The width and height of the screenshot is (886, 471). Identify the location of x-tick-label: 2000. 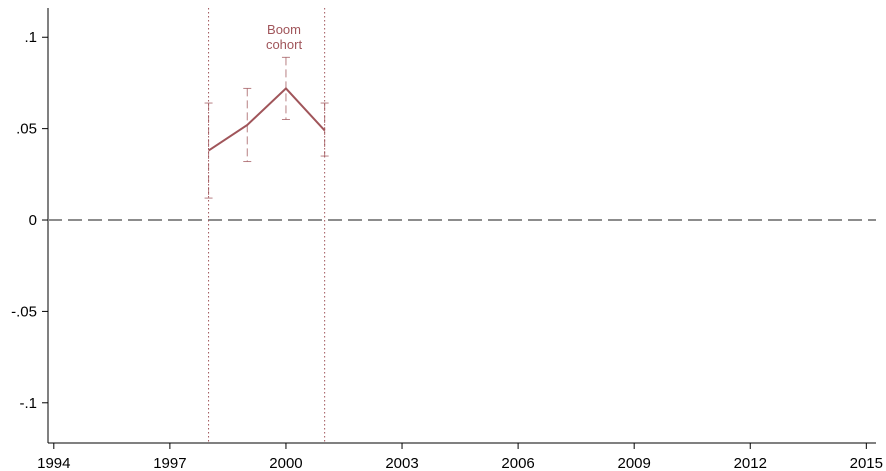
(285, 463).